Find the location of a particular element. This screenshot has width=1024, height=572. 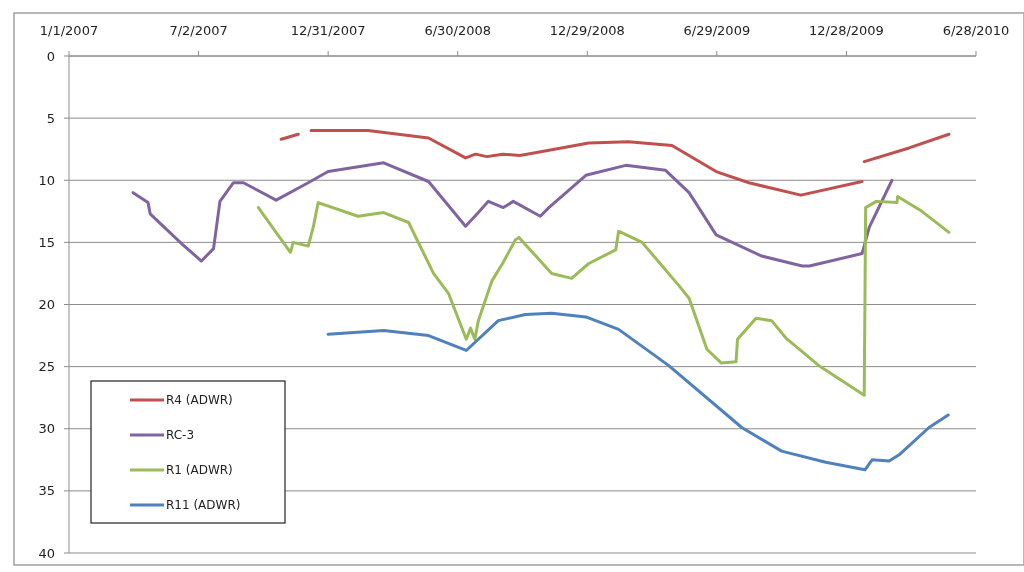

x-tick-label: 6/30/2008 is located at coordinates (458, 30).